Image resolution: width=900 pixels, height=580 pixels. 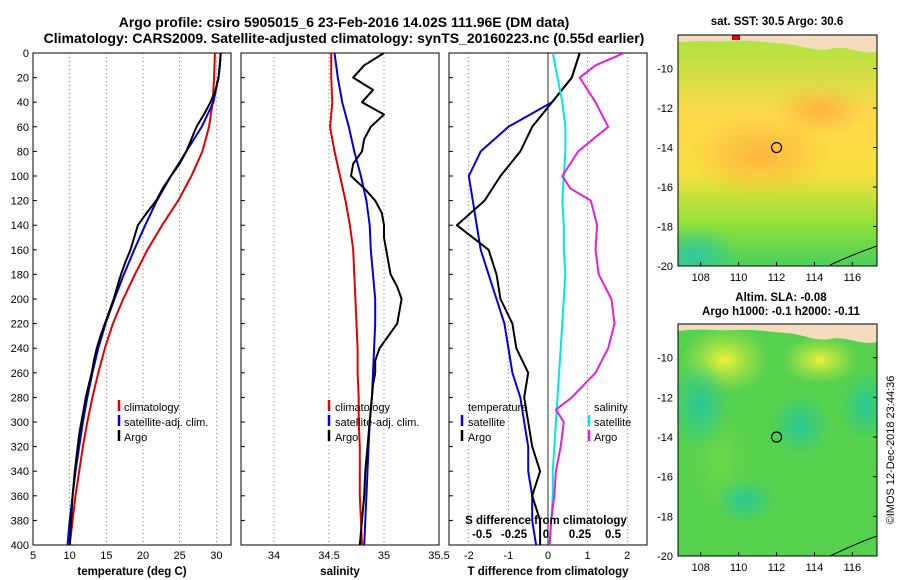 I want to click on sdiff-tick: -0.5, so click(x=482, y=535).